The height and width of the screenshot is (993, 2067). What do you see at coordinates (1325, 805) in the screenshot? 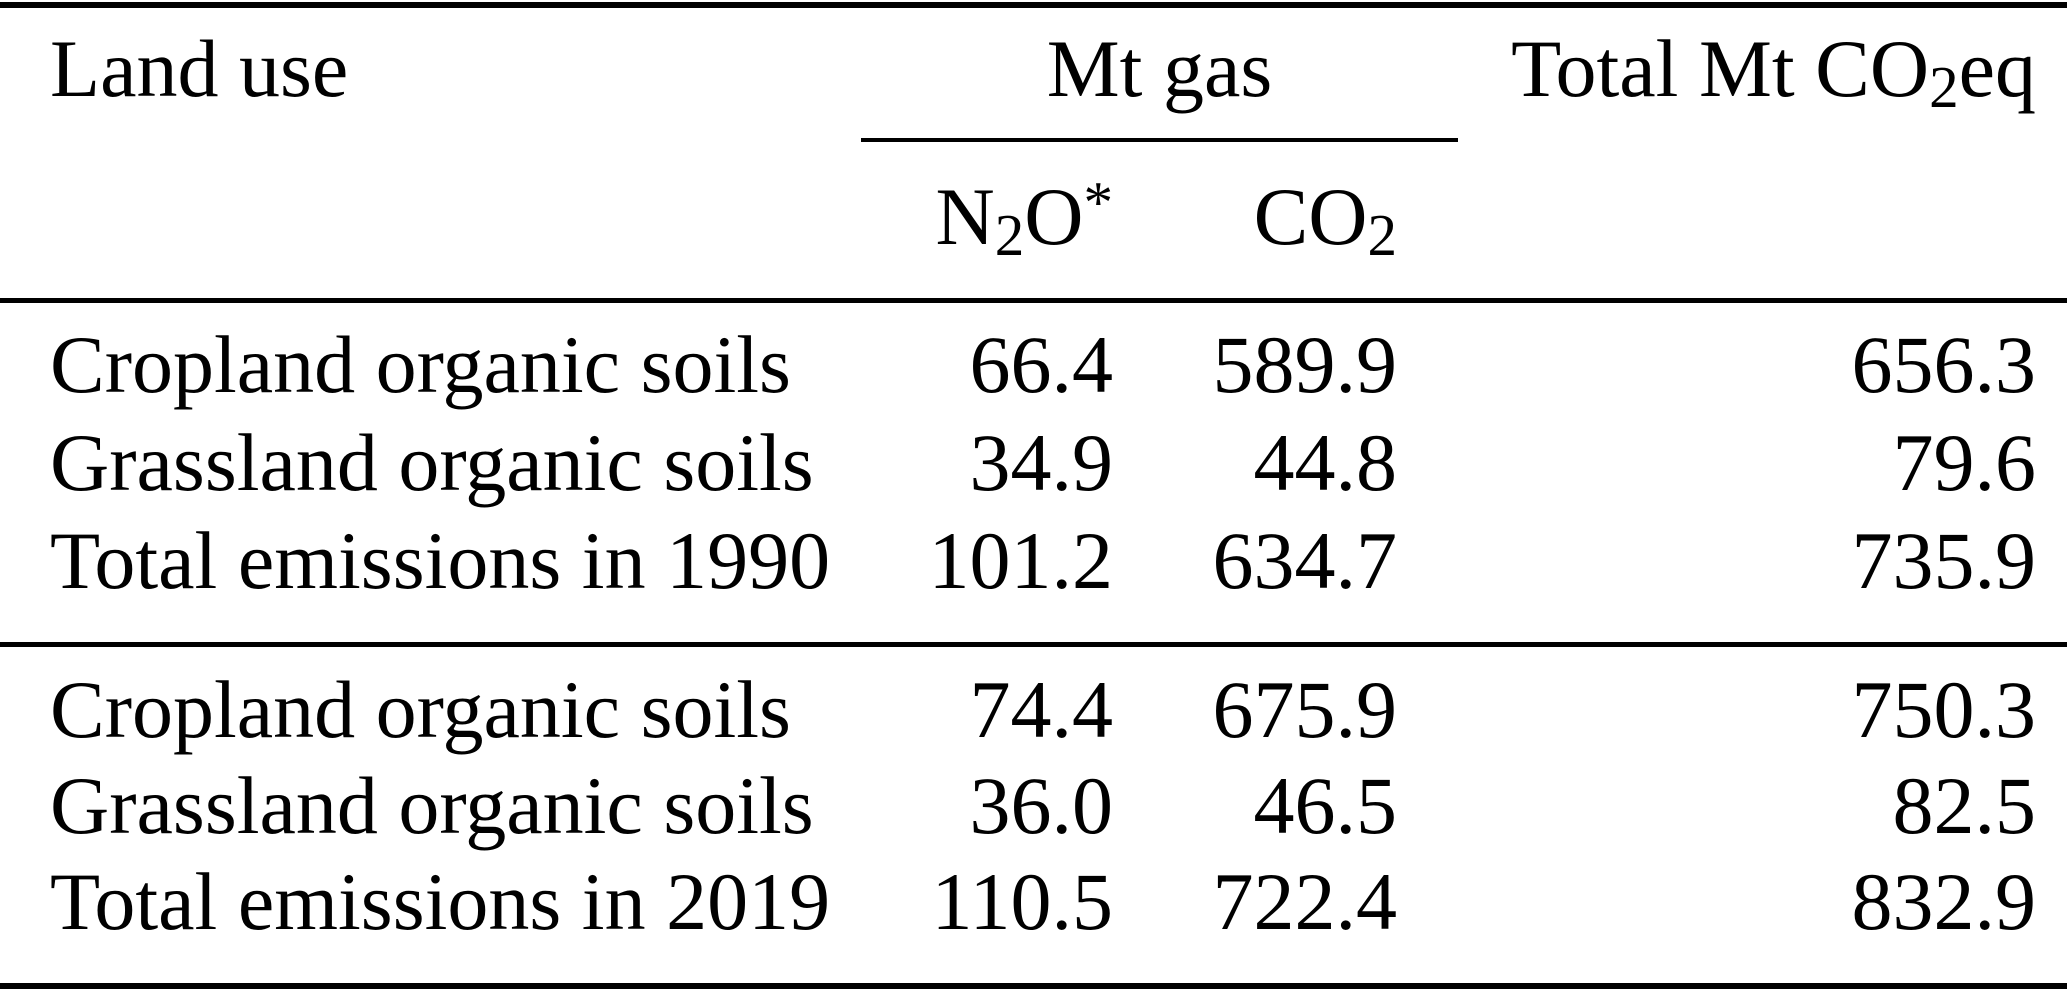
I see `co2-value: 46.5` at bounding box center [1325, 805].